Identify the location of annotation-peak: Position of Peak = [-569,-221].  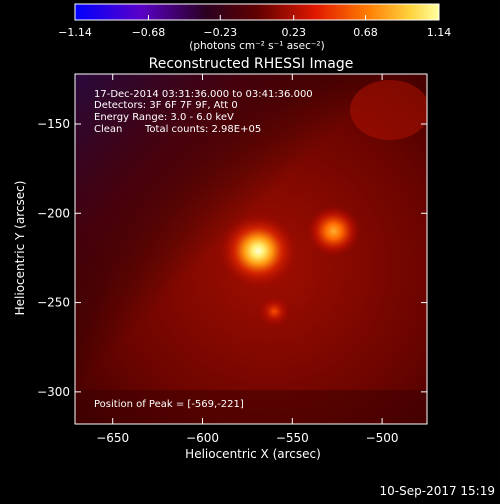
(169, 404).